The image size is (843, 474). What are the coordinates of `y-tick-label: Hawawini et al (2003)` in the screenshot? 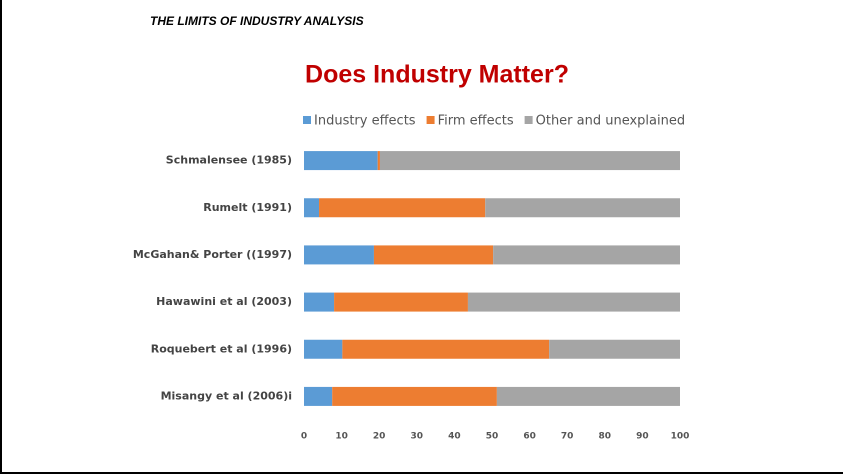 It's located at (224, 301).